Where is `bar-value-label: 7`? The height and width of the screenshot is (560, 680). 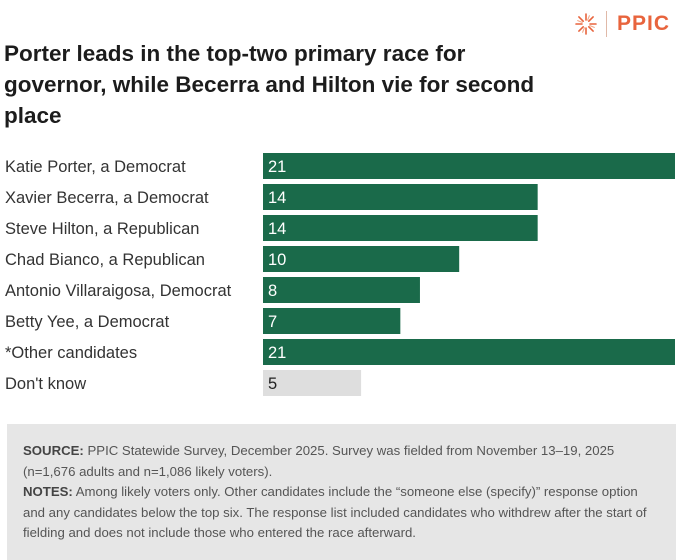
bar-value-label: 7 is located at coordinates (272, 322).